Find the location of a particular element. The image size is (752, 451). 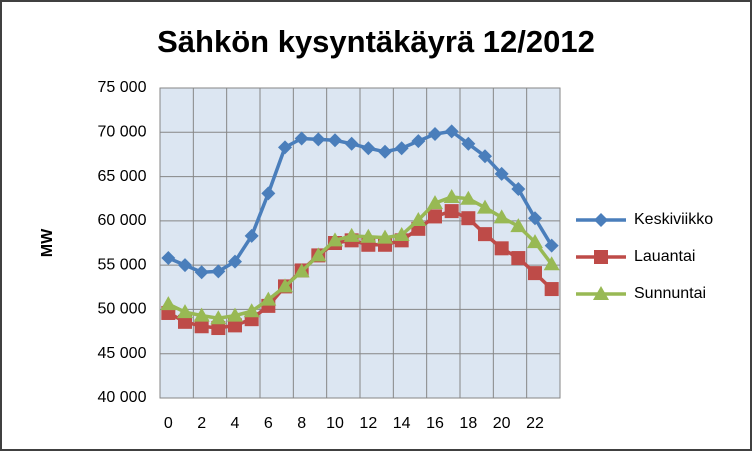

y-tick-label: 60 000 is located at coordinates (122, 220).